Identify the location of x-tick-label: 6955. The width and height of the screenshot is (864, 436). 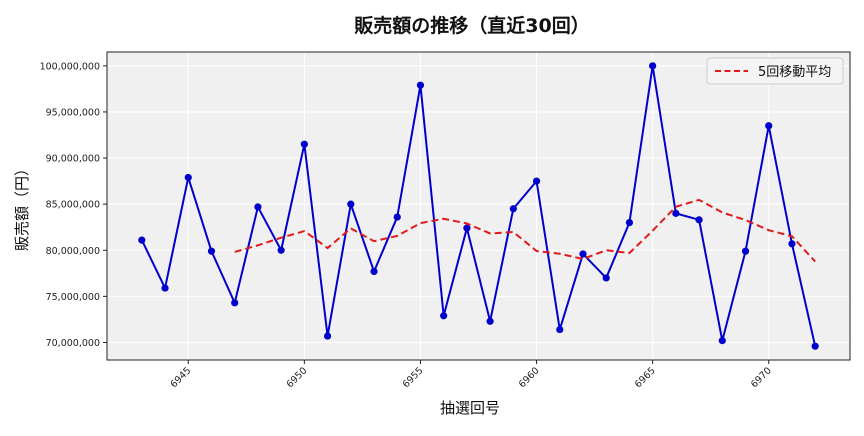
(413, 377).